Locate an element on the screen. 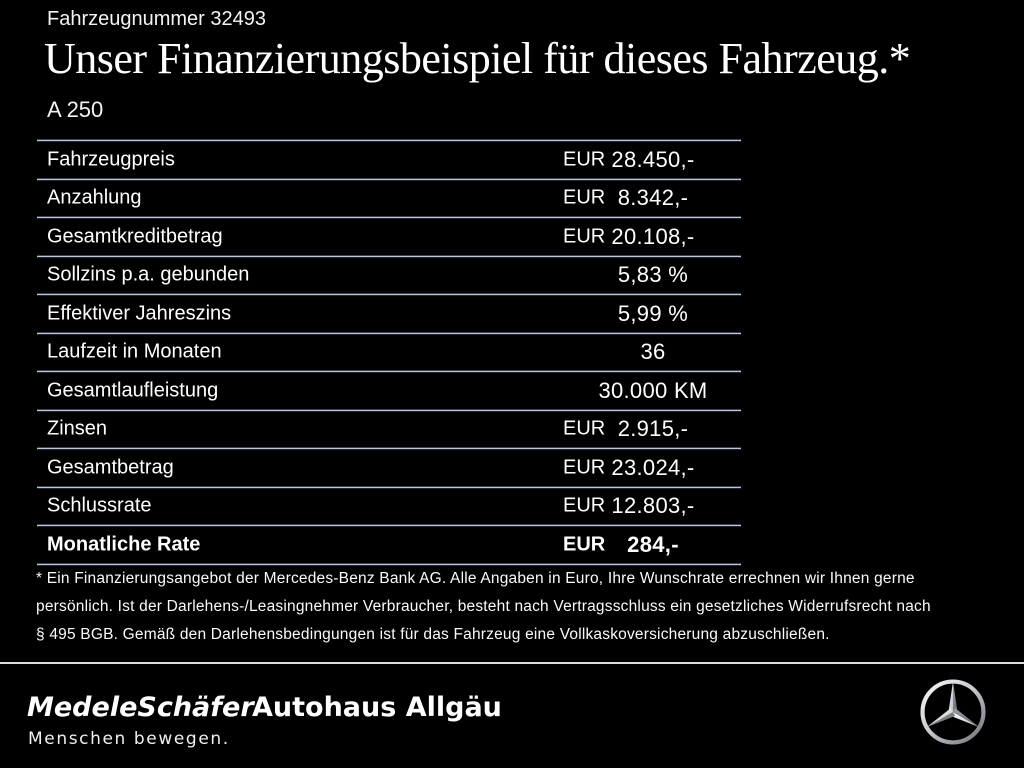 This screenshot has height=768, width=1024. row-label: Schlussrate is located at coordinates (99, 505).